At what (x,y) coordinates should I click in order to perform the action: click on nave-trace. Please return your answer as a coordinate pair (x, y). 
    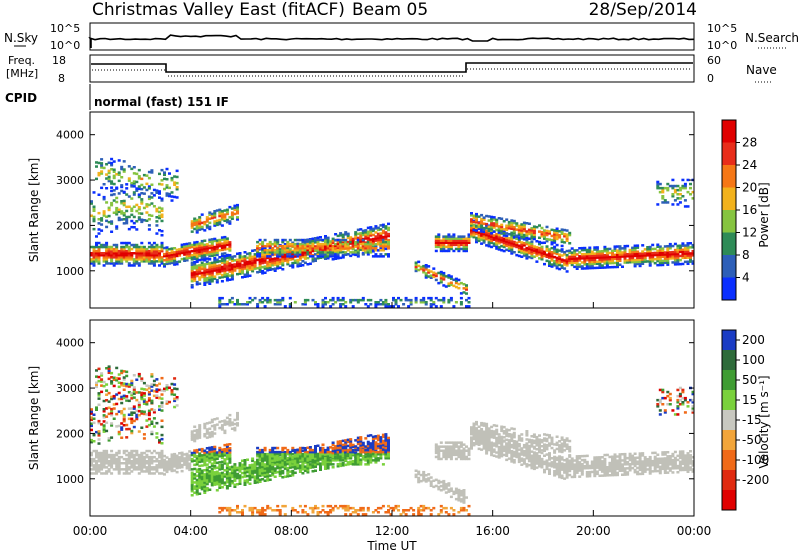
    Looking at the image, I should click on (392, 72).